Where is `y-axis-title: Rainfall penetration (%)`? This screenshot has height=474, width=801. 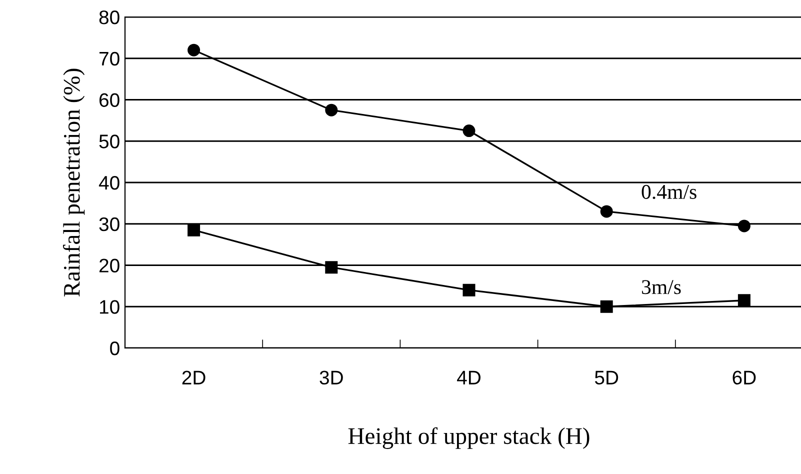 y-axis-title: Rainfall penetration (%) is located at coordinates (73, 182).